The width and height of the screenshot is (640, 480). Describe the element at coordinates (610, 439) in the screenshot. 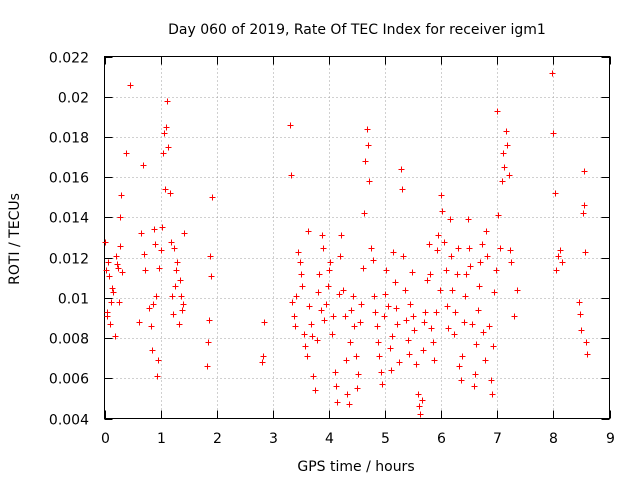

I see `x-tick-label: 9` at that location.